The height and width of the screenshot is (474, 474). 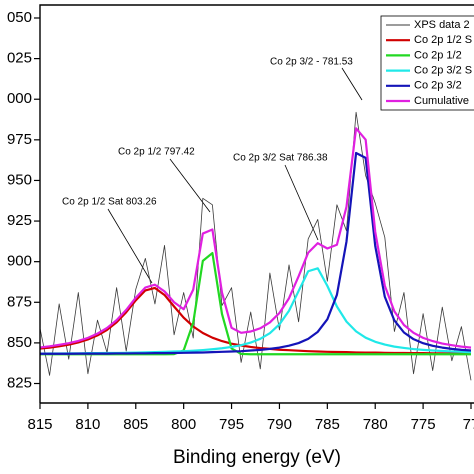 I want to click on legend-label: Co 2p 1/2, so click(x=438, y=55).